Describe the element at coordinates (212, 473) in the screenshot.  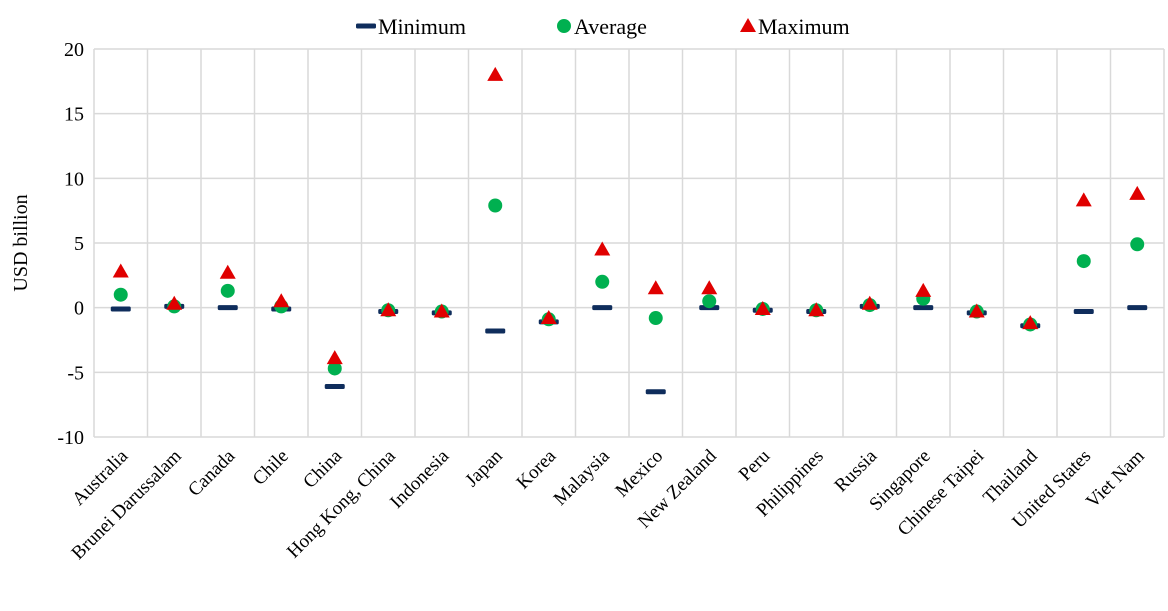
I see `x-tick-label: Canada` at that location.